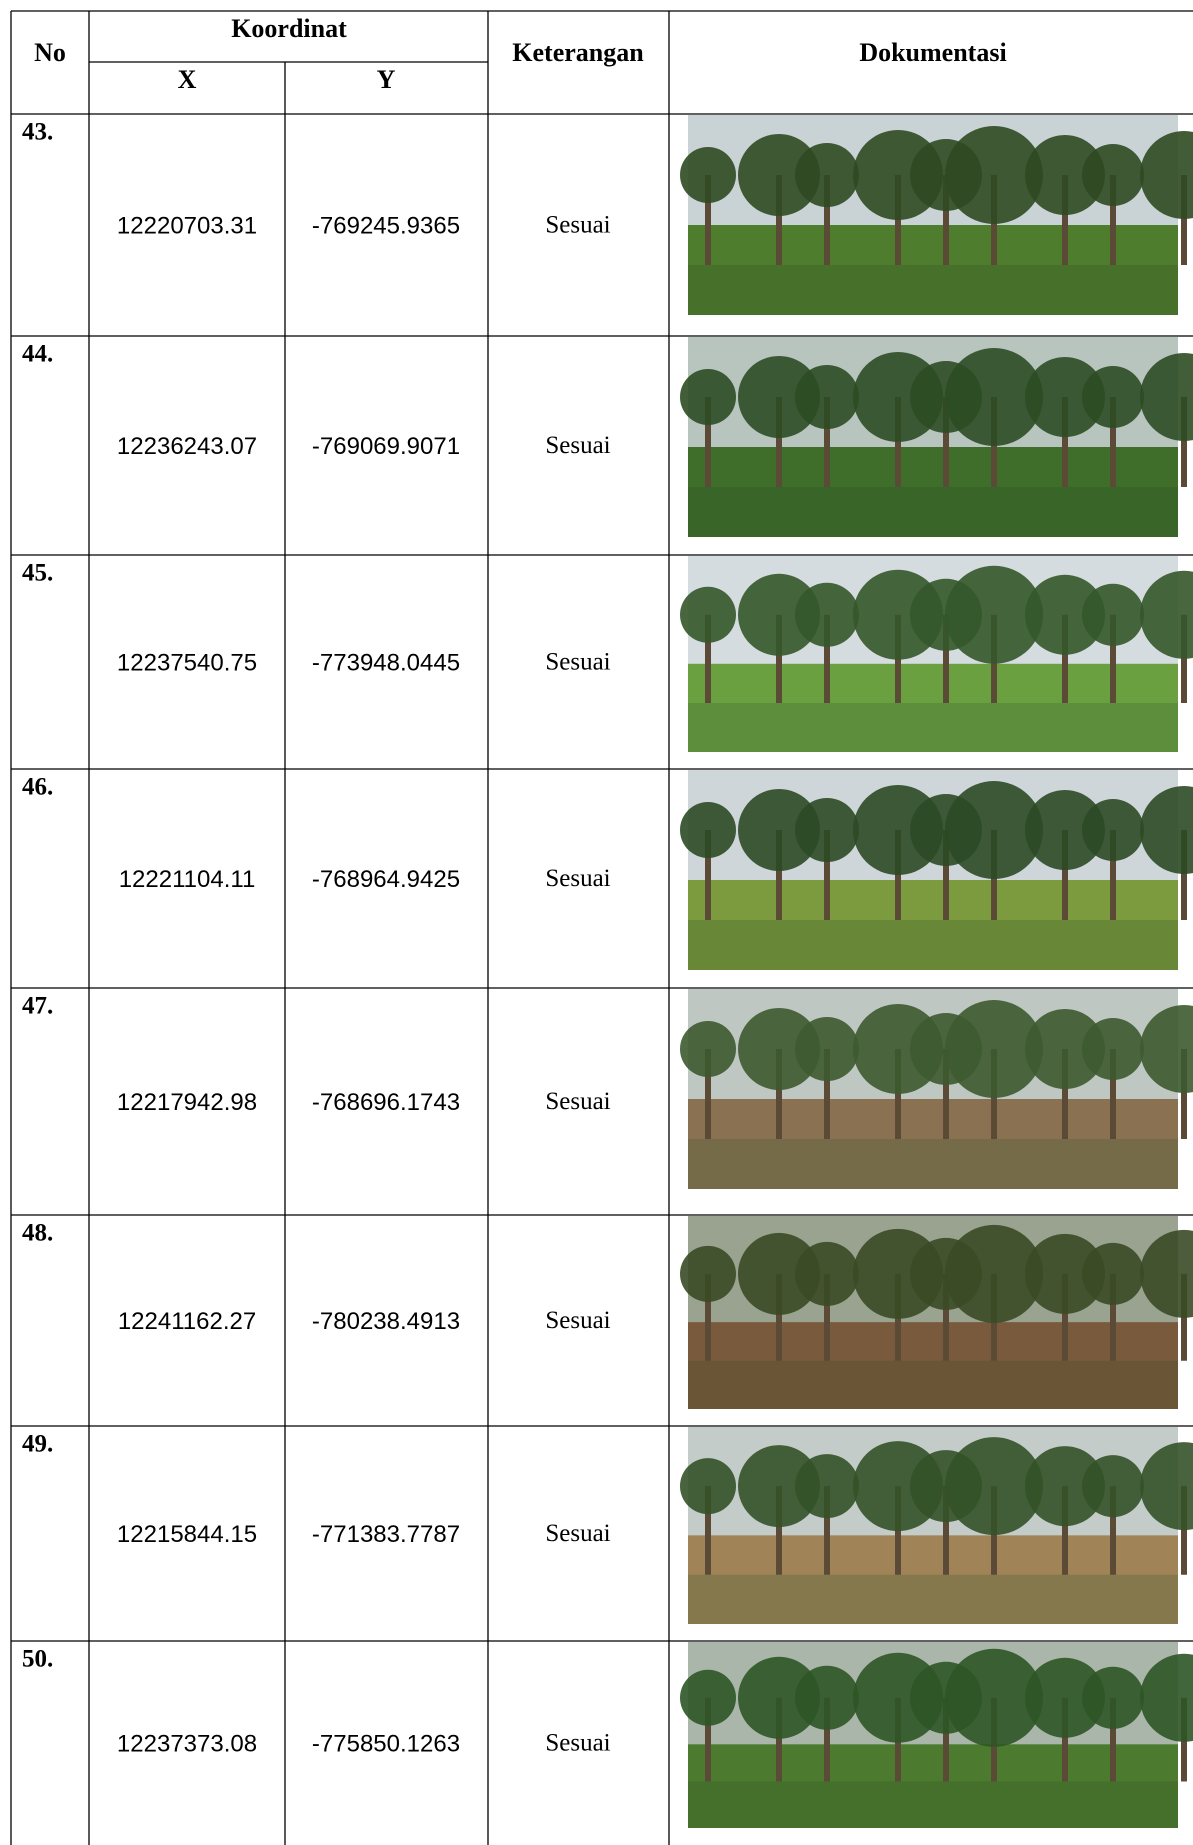 This screenshot has width=1193, height=1845. I want to click on coord-y: -771383.7787, so click(386, 1534).